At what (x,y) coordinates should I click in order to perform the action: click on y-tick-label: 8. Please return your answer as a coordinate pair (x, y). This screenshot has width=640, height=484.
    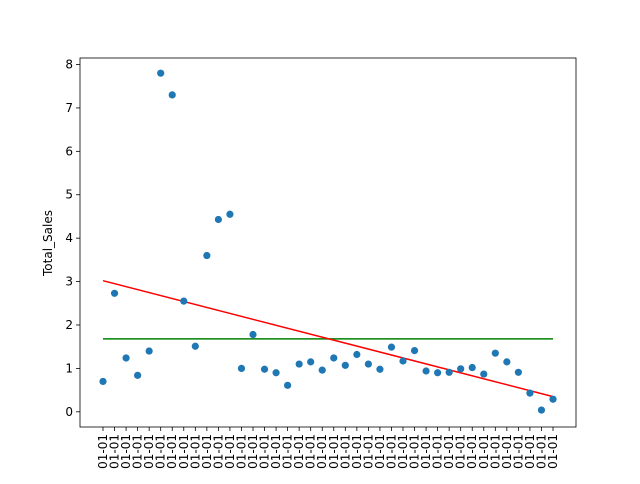
    Looking at the image, I should click on (69, 65).